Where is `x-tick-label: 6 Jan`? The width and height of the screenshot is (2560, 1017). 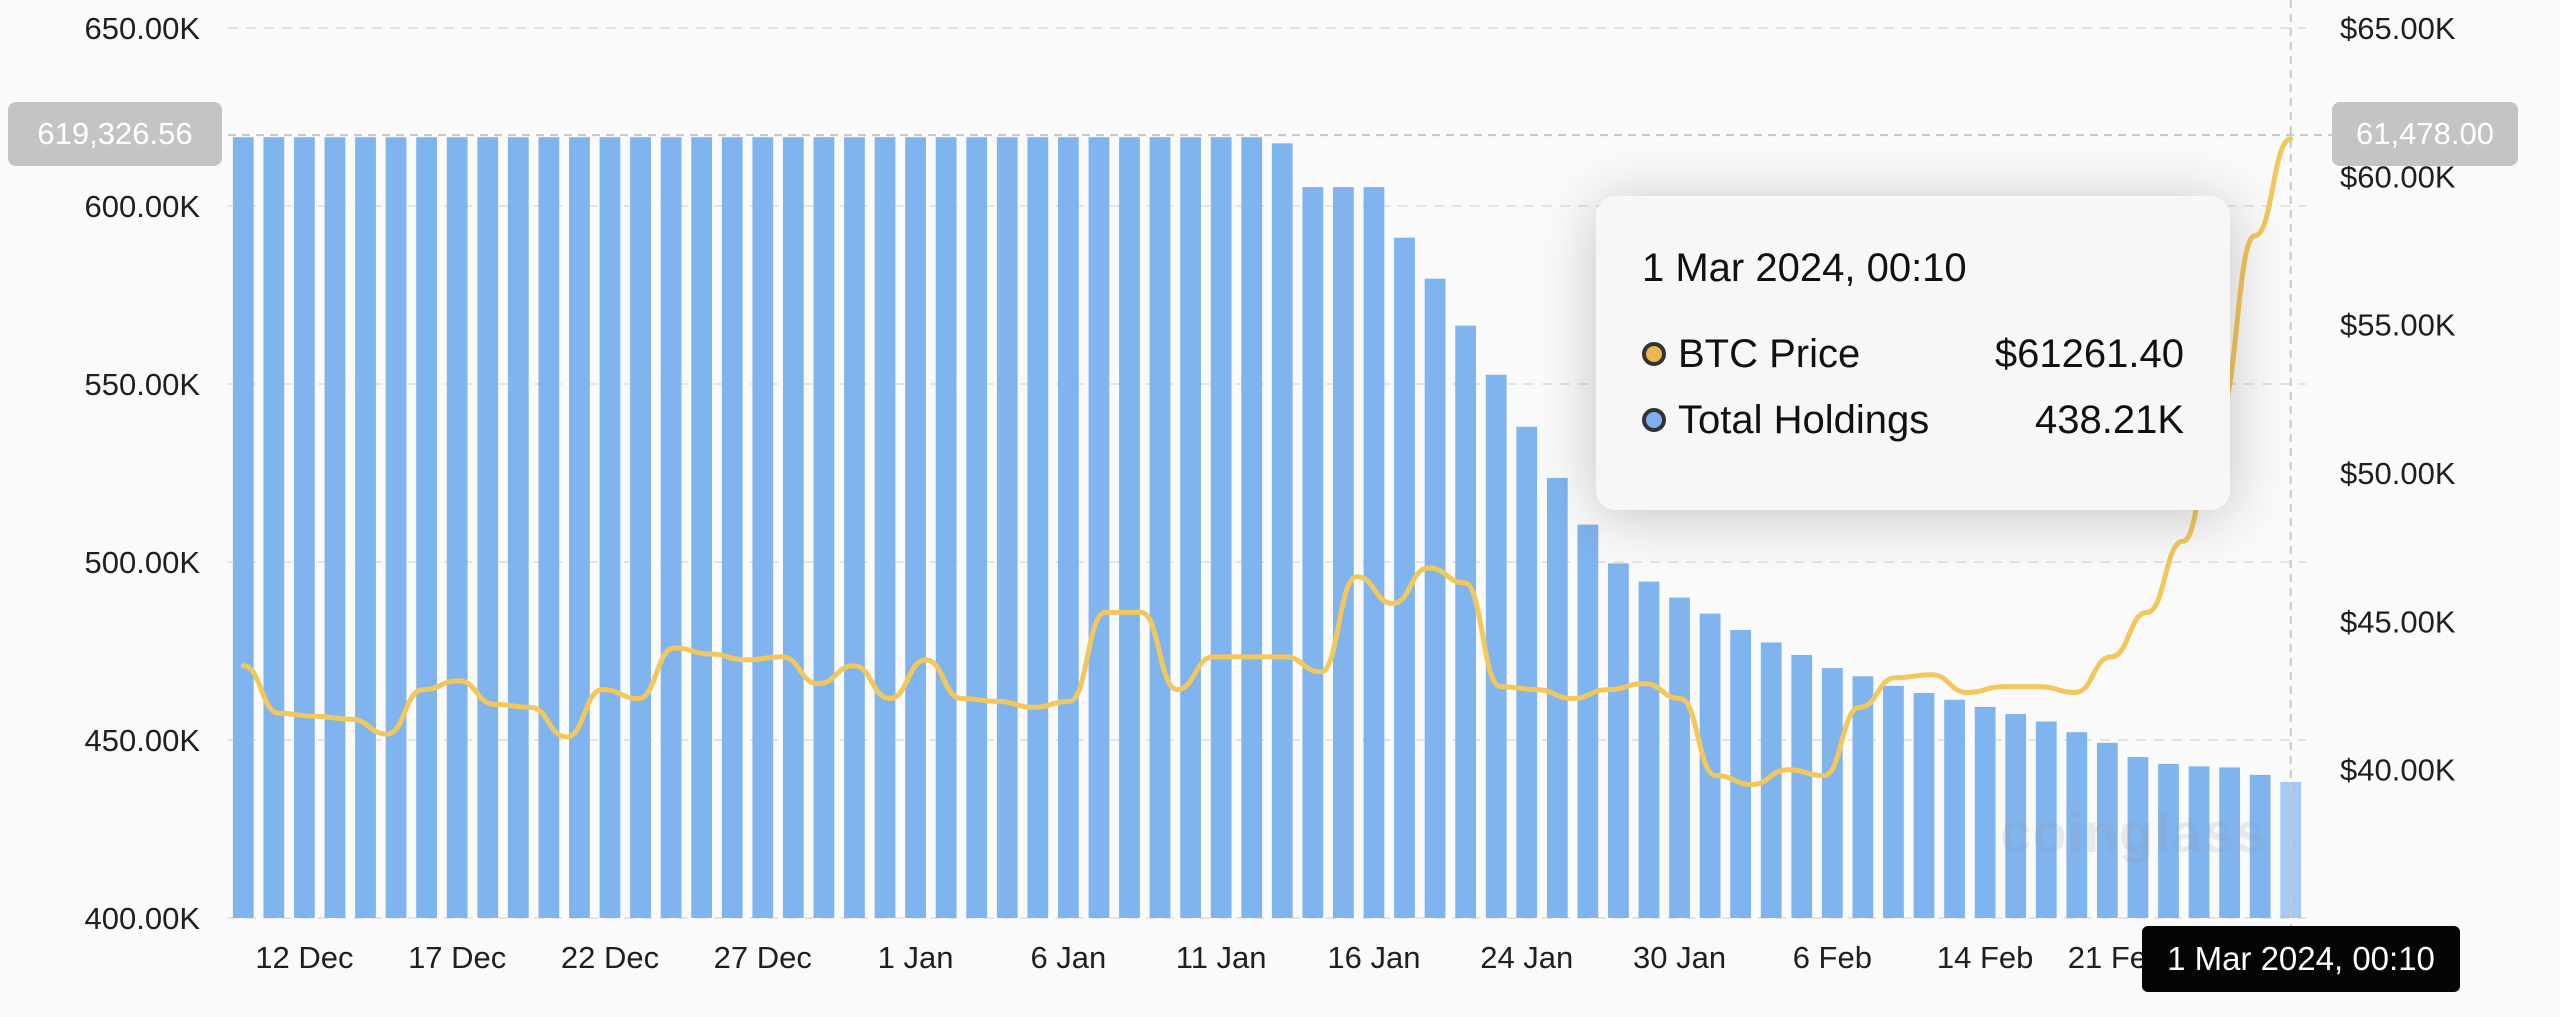
x-tick-label: 6 Jan is located at coordinates (1068, 957).